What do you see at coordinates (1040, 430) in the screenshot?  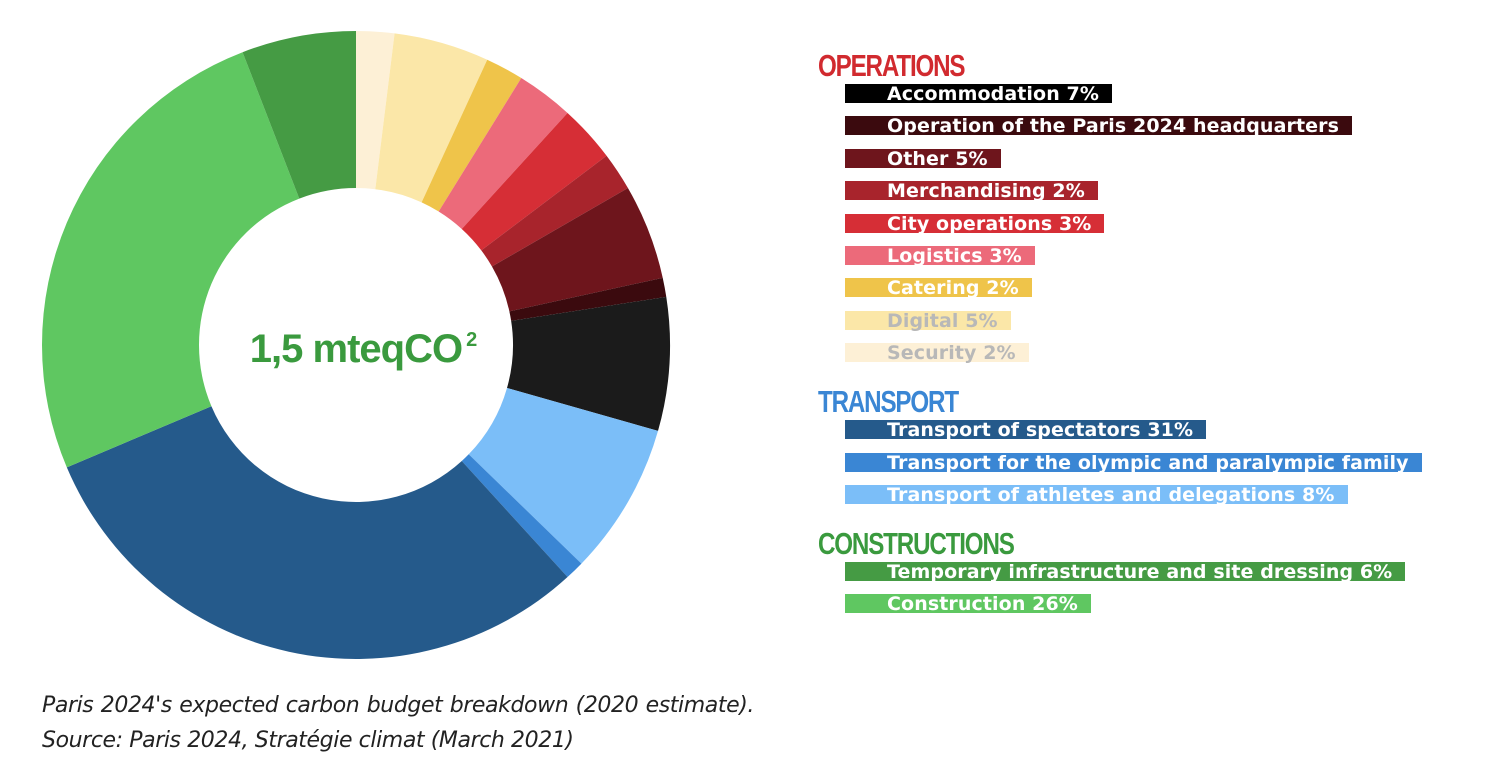 I see `legend-item-label: Transport of spectators 31%` at bounding box center [1040, 430].